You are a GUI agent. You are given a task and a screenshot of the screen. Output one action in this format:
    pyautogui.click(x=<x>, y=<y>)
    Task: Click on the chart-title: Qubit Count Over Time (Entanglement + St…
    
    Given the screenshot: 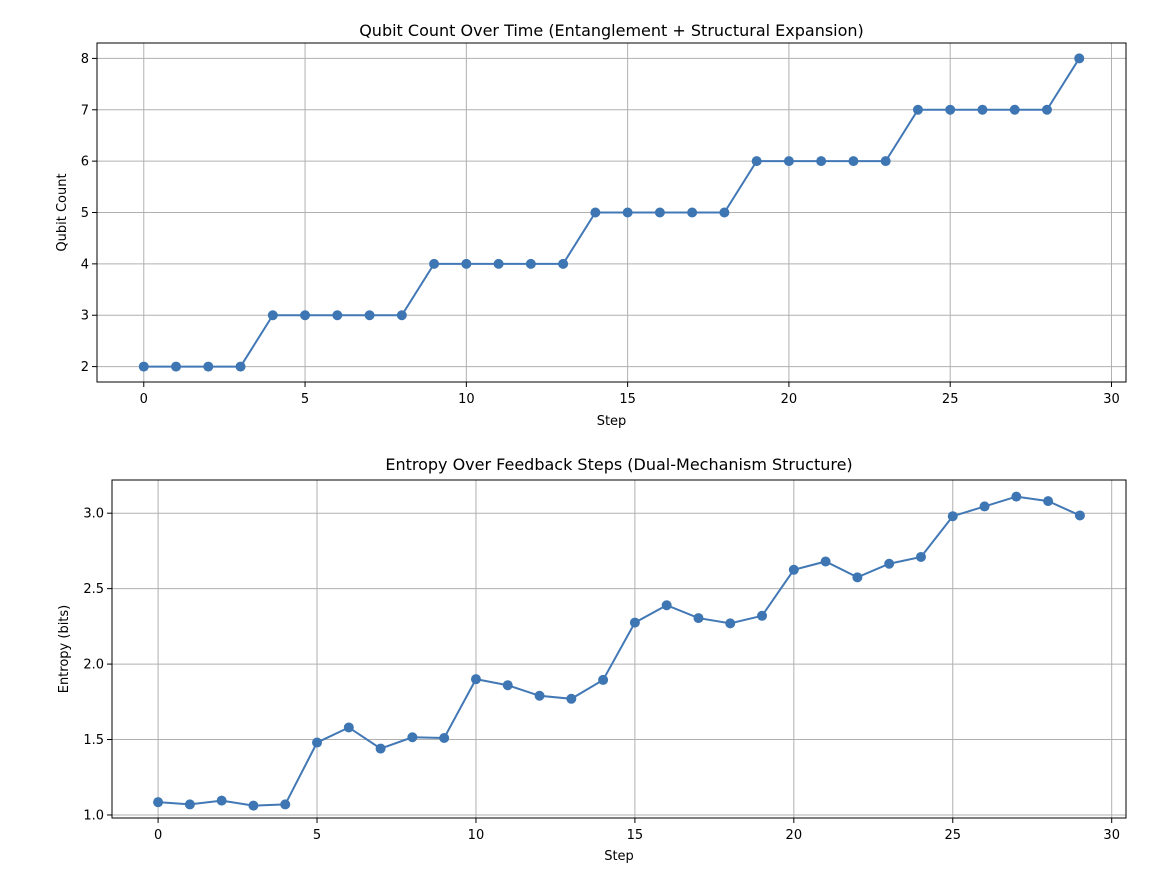 What is the action you would take?
    pyautogui.click(x=611, y=30)
    